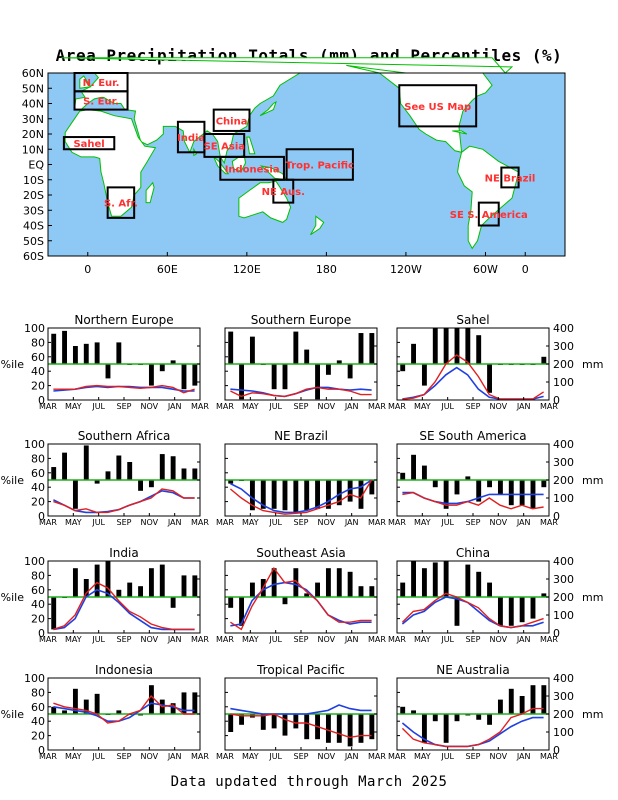 Image resolution: width=618 pixels, height=800 pixels. Describe the element at coordinates (101, 83) in the screenshot. I see `region-label: N. Eur.` at that location.